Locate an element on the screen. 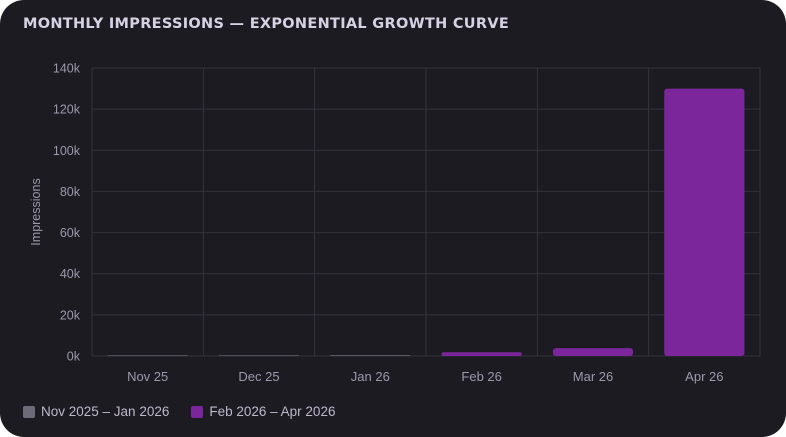 The image size is (786, 437). legend: Nov 2025 – Jan 2026 Feb 2026 – Apr 2026 is located at coordinates (179, 411).